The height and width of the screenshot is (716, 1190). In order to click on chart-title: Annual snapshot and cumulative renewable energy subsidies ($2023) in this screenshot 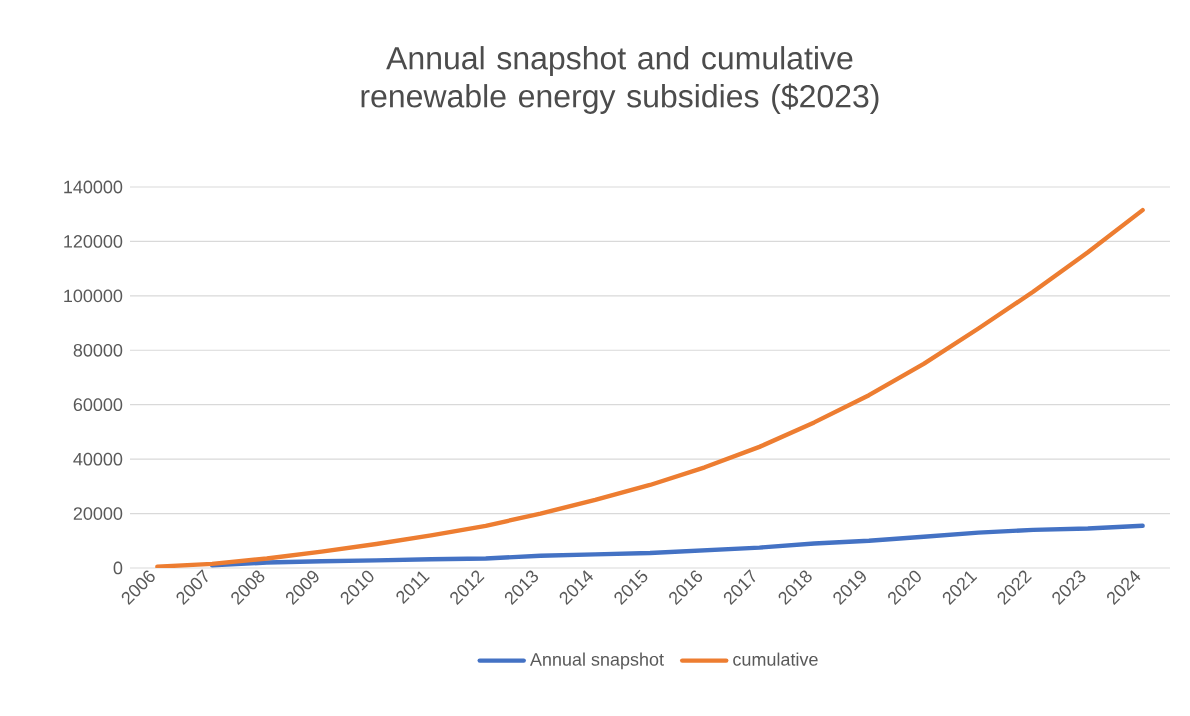, I will do `click(620, 80)`.